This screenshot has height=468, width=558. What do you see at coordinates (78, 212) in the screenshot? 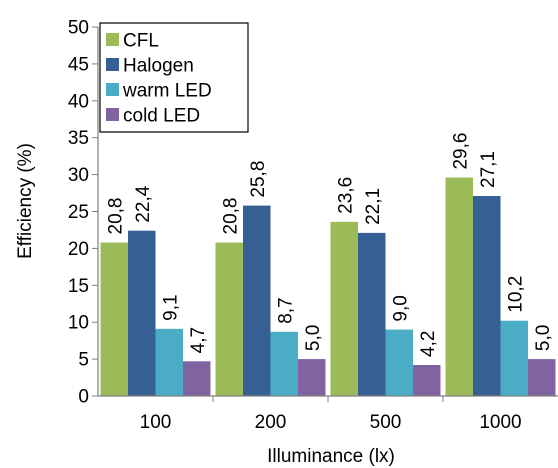
I see `y-tick-label: 25` at bounding box center [78, 212].